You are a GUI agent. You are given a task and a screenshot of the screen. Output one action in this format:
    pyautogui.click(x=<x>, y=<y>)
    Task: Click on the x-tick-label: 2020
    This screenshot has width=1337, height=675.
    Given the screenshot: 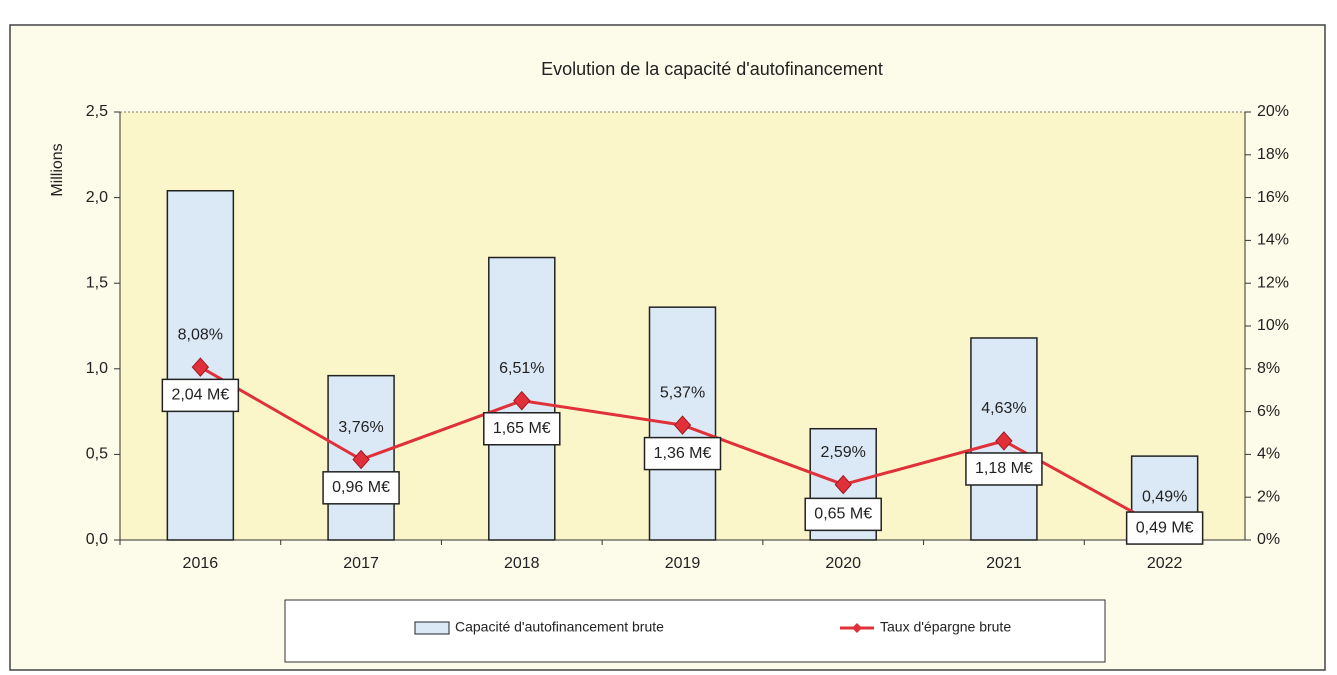 What is the action you would take?
    pyautogui.click(x=843, y=563)
    